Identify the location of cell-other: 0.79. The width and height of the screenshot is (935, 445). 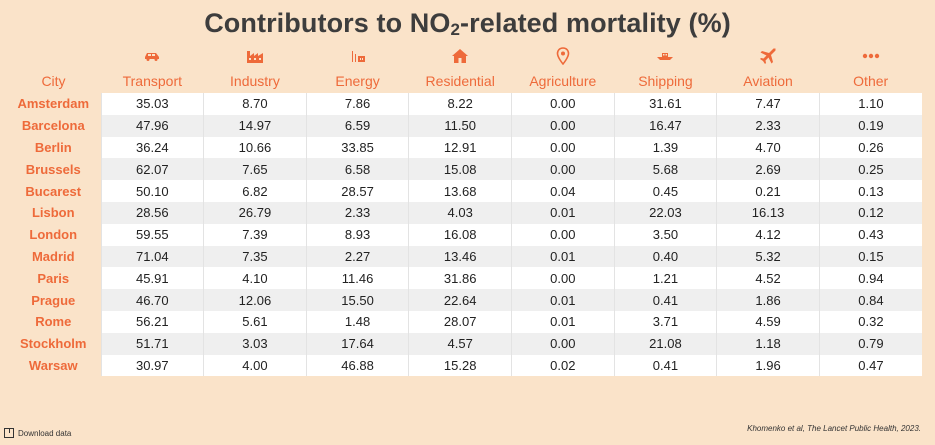
(870, 343).